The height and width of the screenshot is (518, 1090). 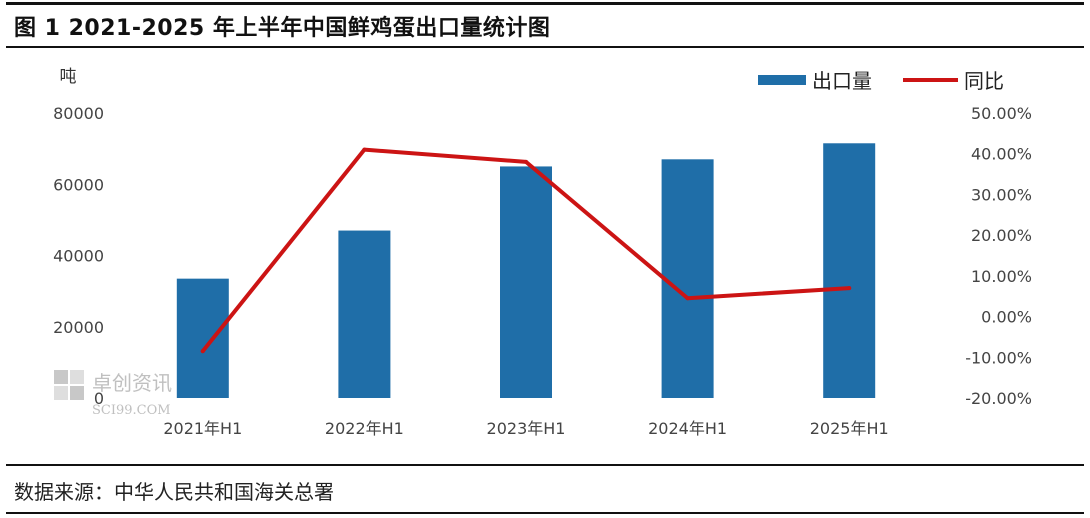 What do you see at coordinates (1006, 317) in the screenshot?
I see `right-axis-tick: 0.00%` at bounding box center [1006, 317].